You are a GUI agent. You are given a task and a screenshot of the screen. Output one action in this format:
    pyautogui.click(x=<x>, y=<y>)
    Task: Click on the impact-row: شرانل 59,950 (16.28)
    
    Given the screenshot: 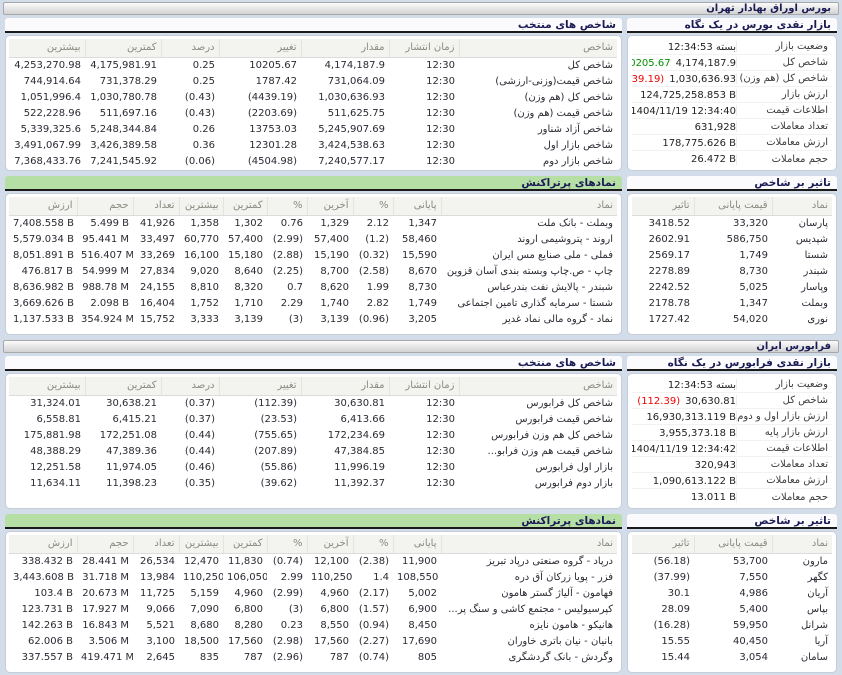 What is the action you would take?
    pyautogui.click(x=732, y=625)
    